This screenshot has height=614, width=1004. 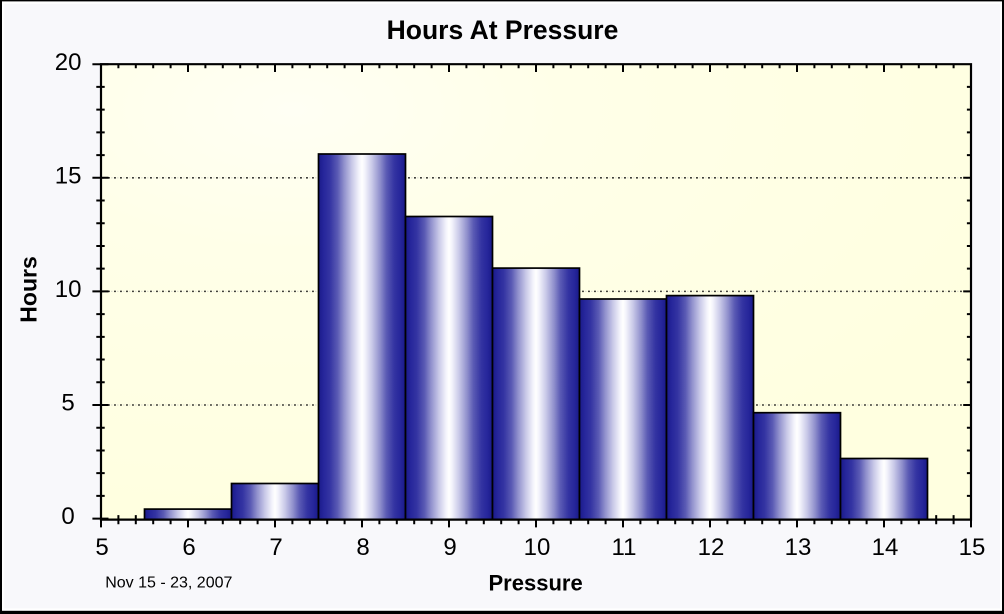 What do you see at coordinates (449, 547) in the screenshot?
I see `svg-text: 9` at bounding box center [449, 547].